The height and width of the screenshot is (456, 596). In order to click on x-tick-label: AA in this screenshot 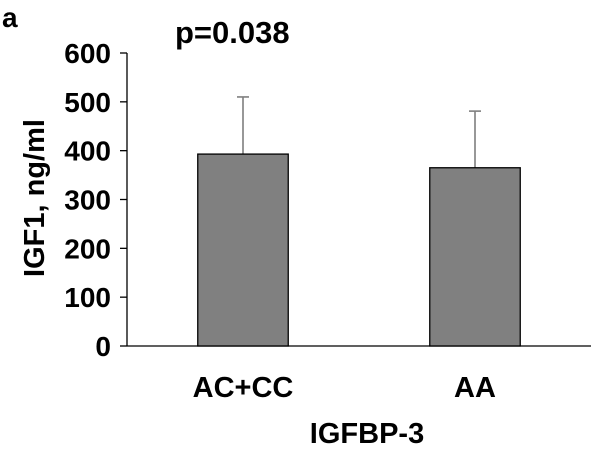, I will do `click(475, 388)`.